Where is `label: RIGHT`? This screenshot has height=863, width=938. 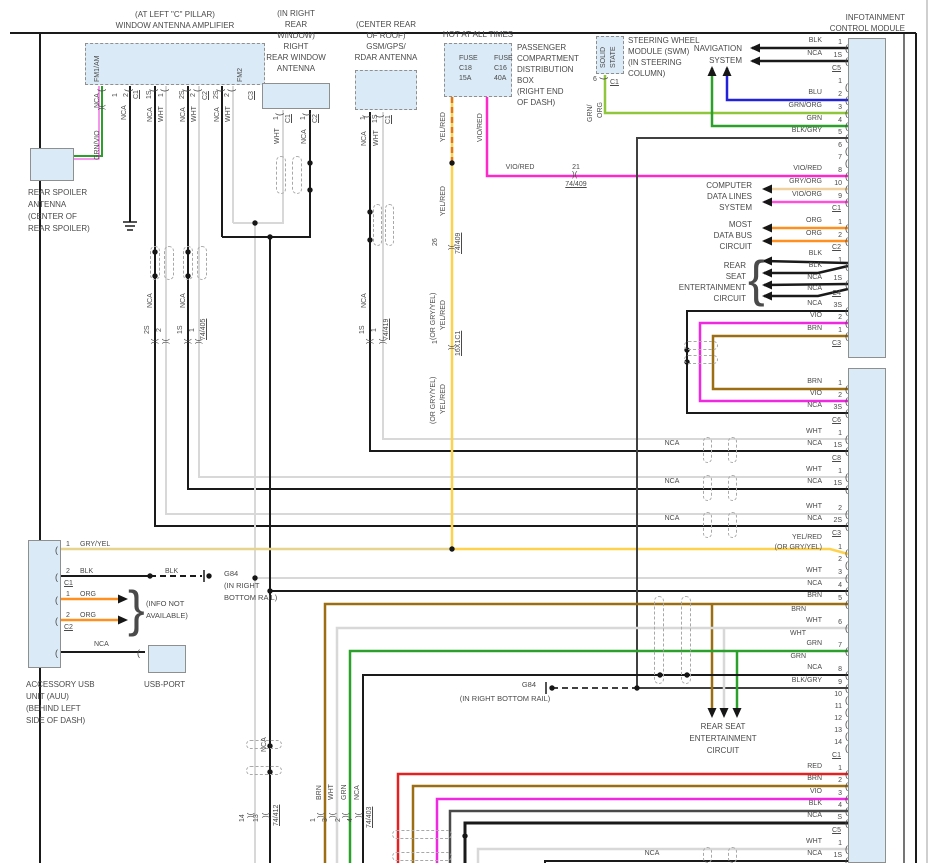 label: RIGHT is located at coordinates (296, 46).